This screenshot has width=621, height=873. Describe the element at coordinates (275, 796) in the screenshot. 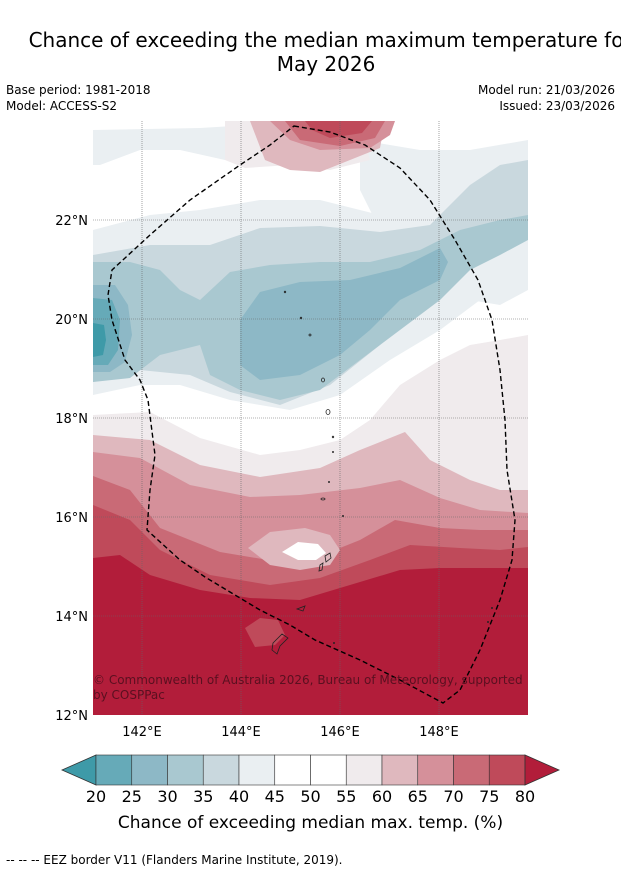

I see `colorbar-tick: 45` at that location.